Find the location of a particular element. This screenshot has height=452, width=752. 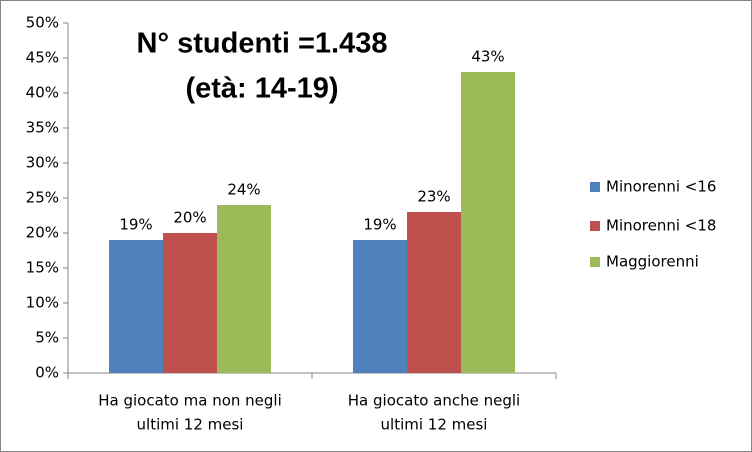

chart-subtitle: (età: 14-19) is located at coordinates (261, 89).